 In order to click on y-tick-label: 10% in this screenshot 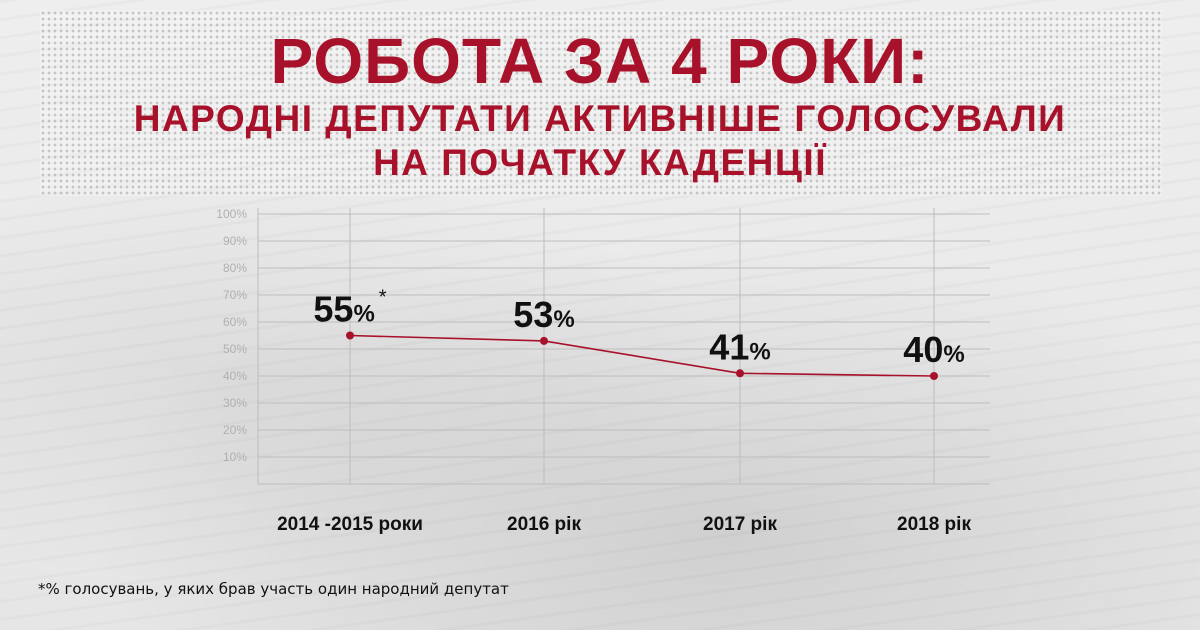, I will do `click(235, 457)`.